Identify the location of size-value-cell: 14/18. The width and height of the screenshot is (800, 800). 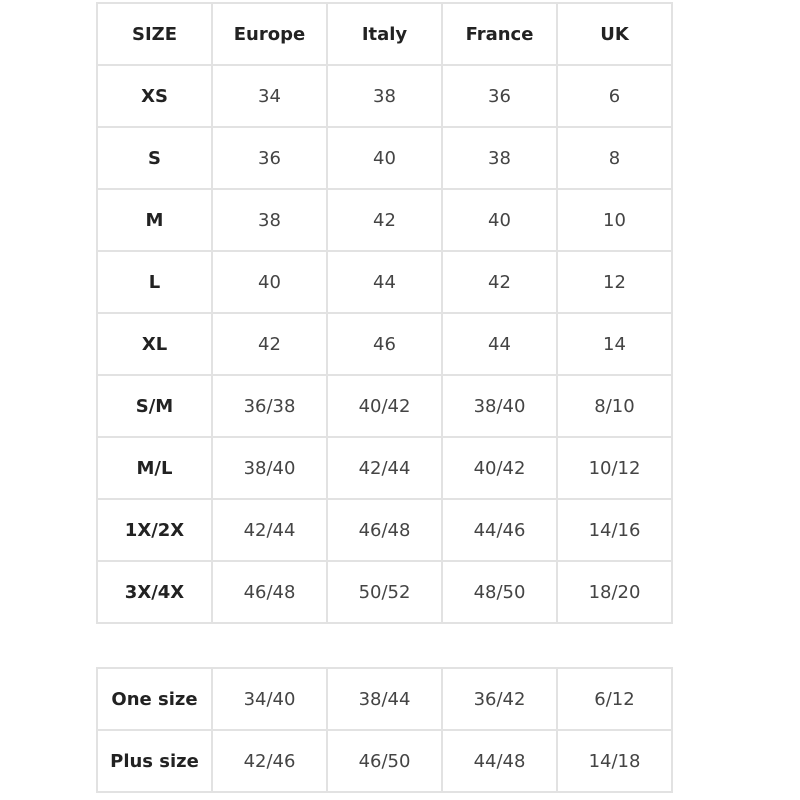
(614, 761).